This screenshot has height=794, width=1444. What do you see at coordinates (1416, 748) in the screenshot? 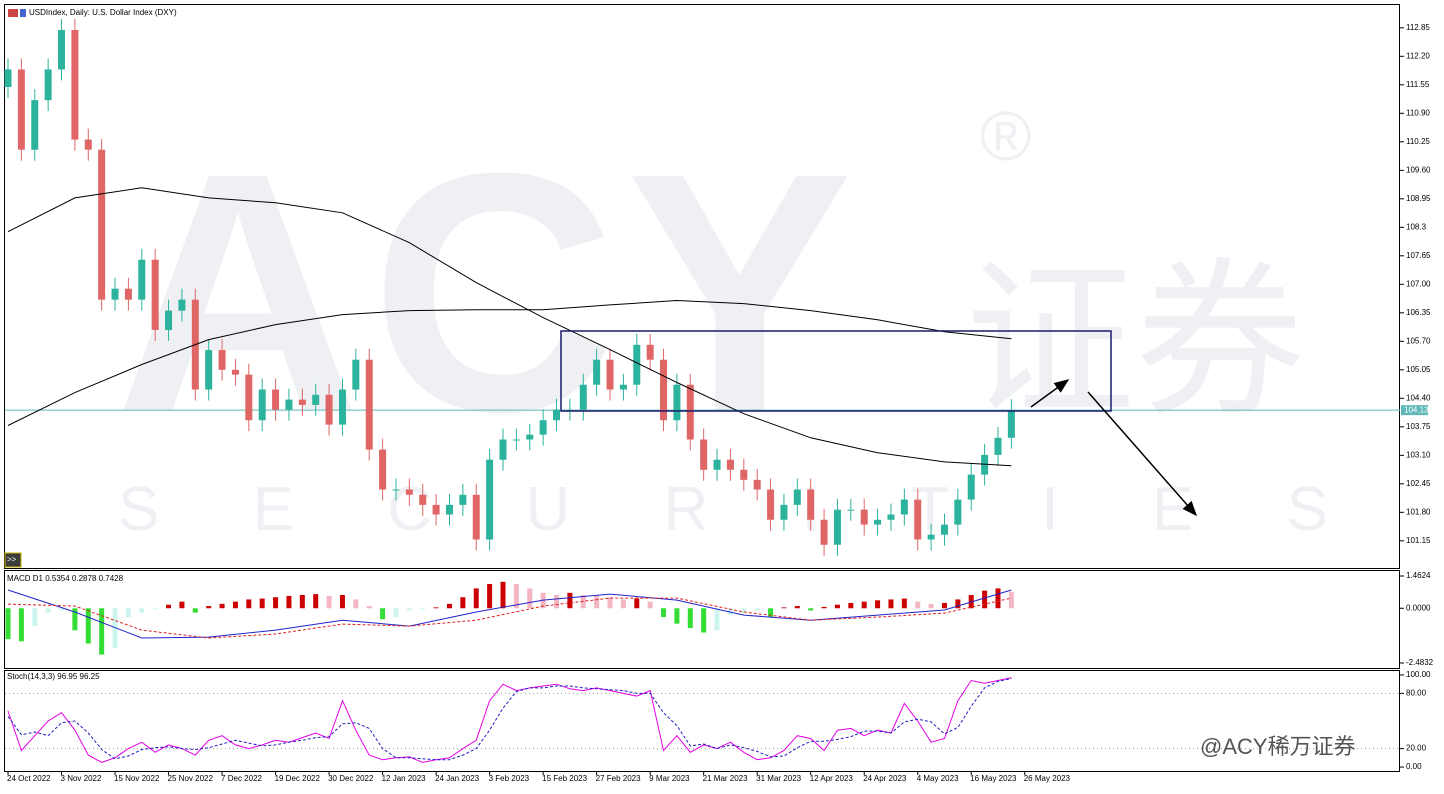
I see `y-tick-label: 20.00` at bounding box center [1416, 748].